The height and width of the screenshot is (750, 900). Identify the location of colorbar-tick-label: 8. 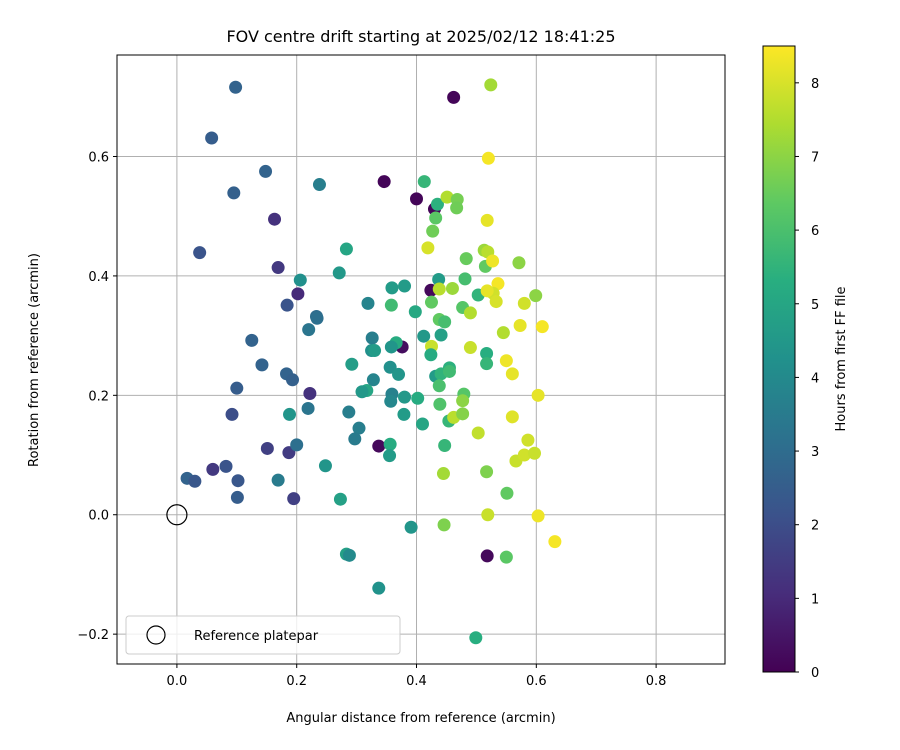
(815, 84).